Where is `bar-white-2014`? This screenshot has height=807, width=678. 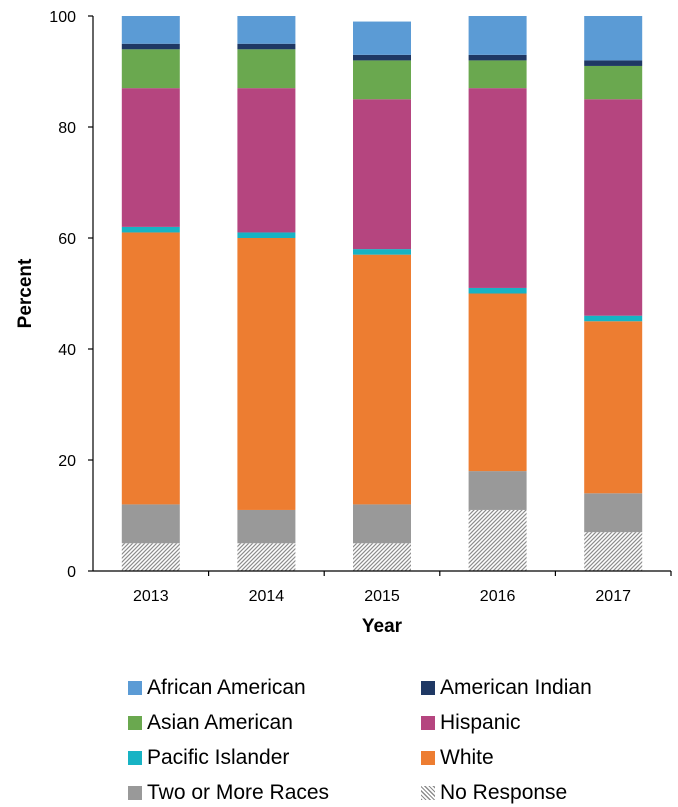
bar-white-2014 is located at coordinates (266, 374).